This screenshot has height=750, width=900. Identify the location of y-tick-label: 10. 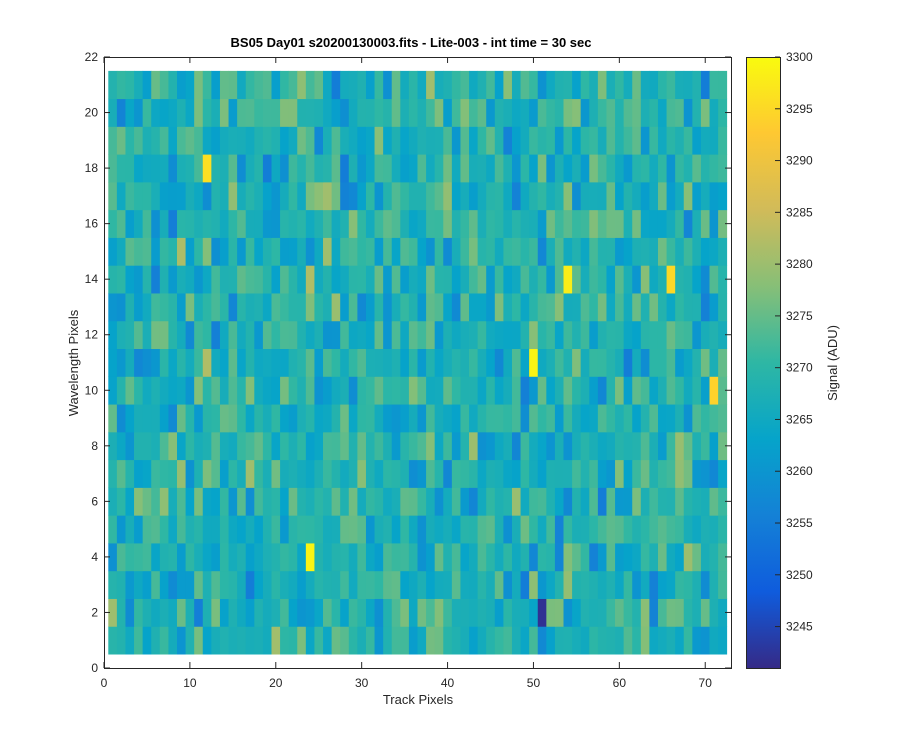
(92, 390).